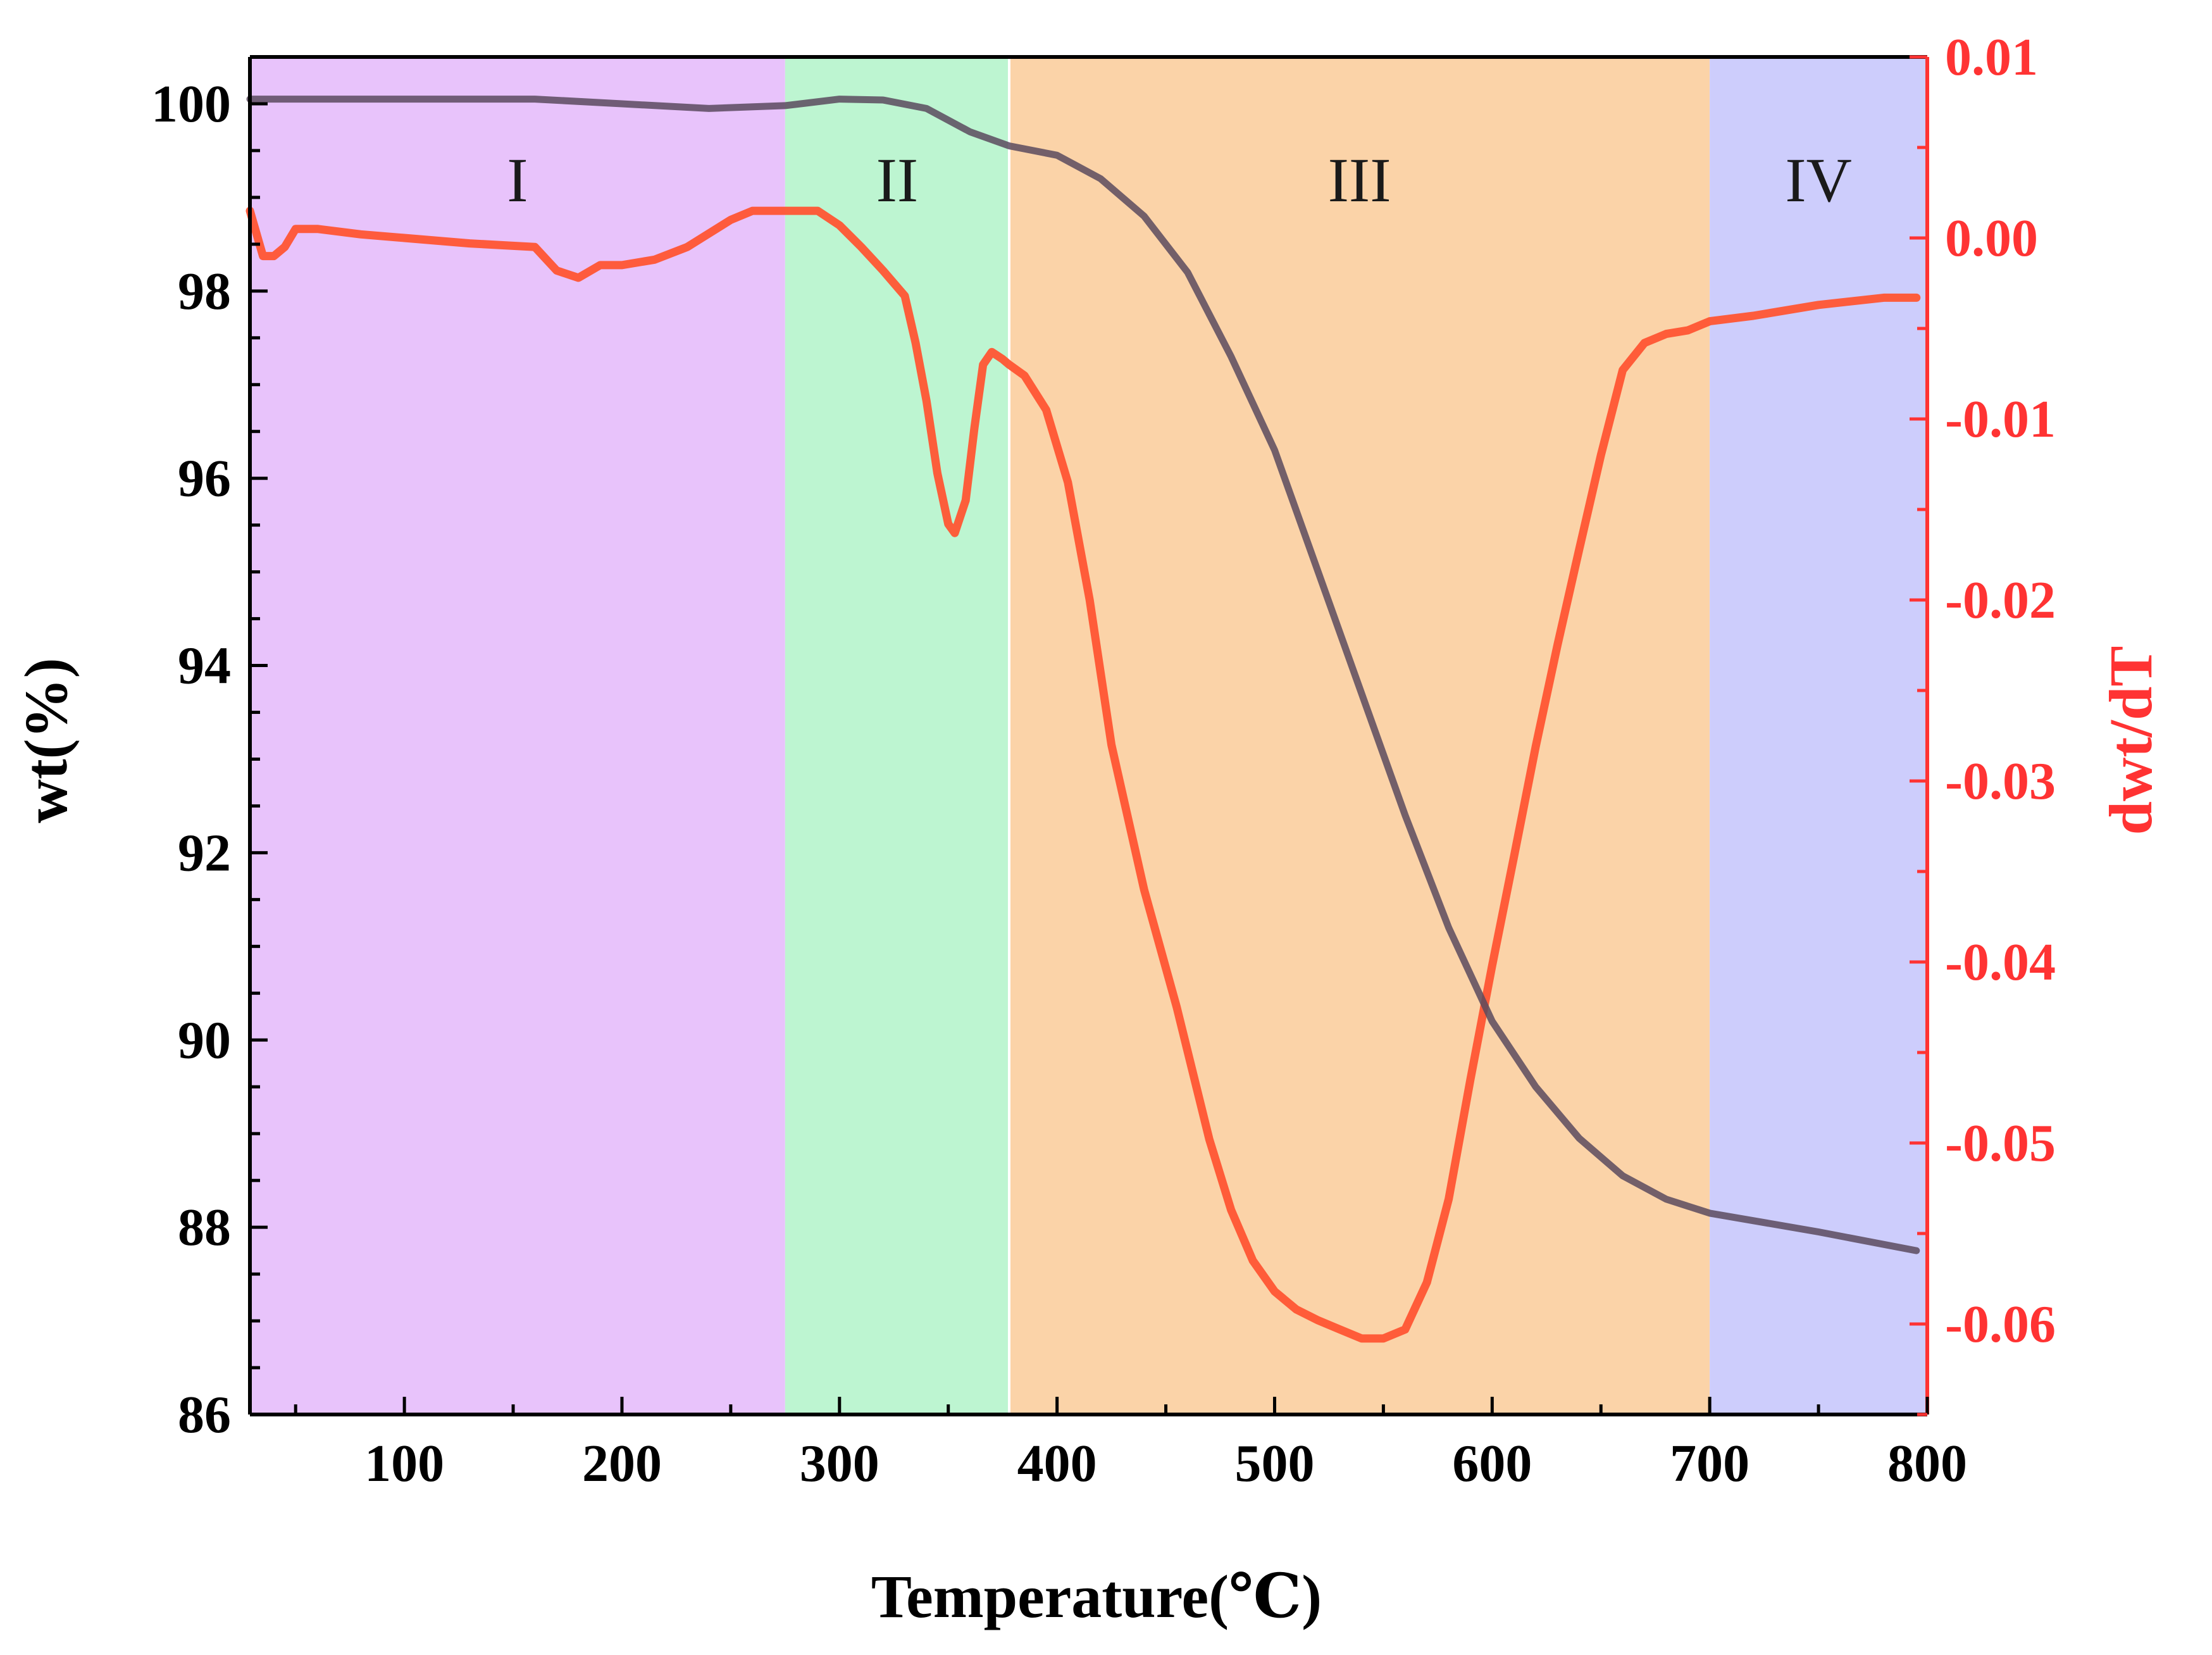 This screenshot has height=1655, width=2212. I want to click on x-tick-label: 100, so click(404, 1463).